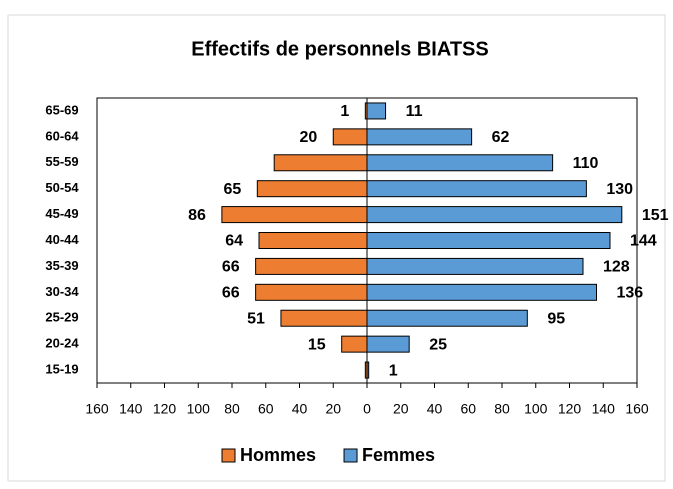  What do you see at coordinates (367, 409) in the screenshot?
I see `x-tick-label: 0` at bounding box center [367, 409].